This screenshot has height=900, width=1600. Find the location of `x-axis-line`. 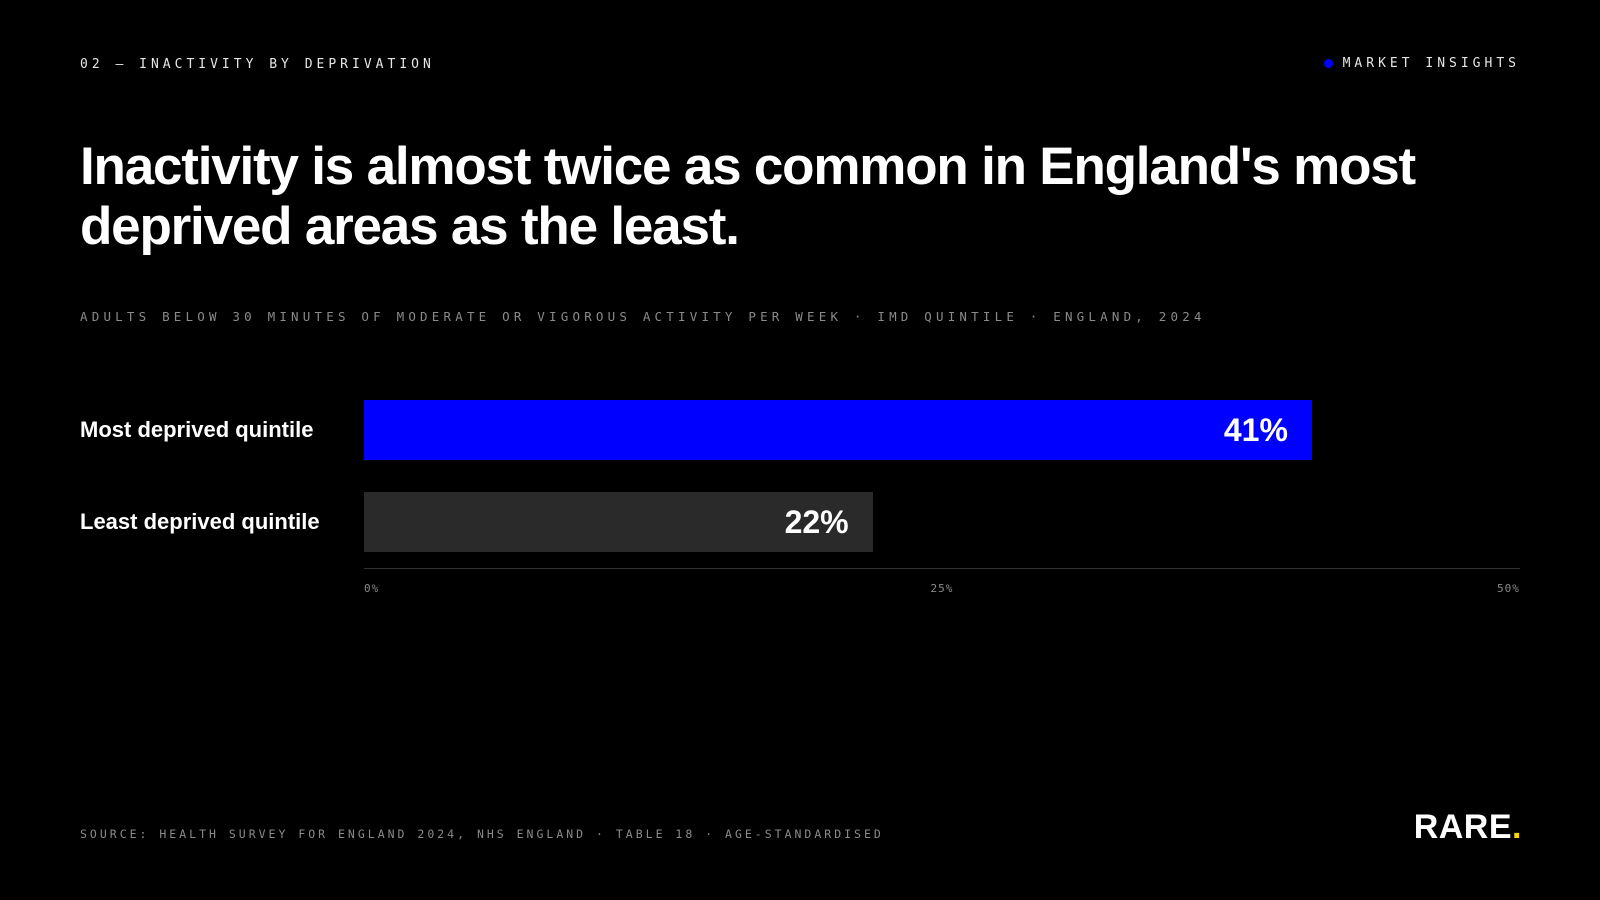

x-axis-line is located at coordinates (942, 568).